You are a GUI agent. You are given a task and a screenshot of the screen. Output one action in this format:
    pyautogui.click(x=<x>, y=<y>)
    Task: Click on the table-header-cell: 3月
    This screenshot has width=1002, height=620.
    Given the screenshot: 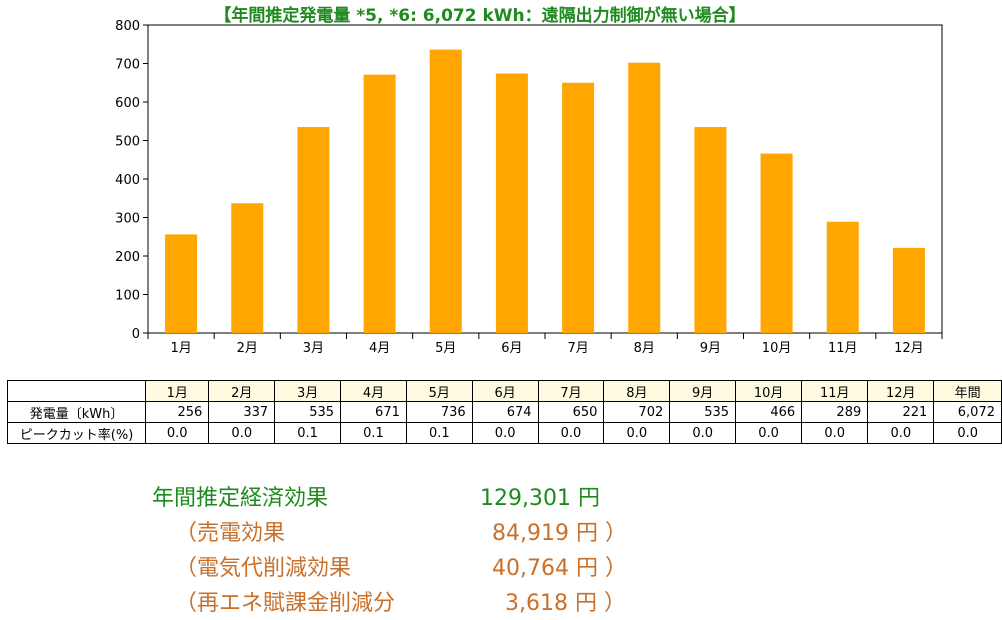 What is the action you would take?
    pyautogui.click(x=308, y=391)
    